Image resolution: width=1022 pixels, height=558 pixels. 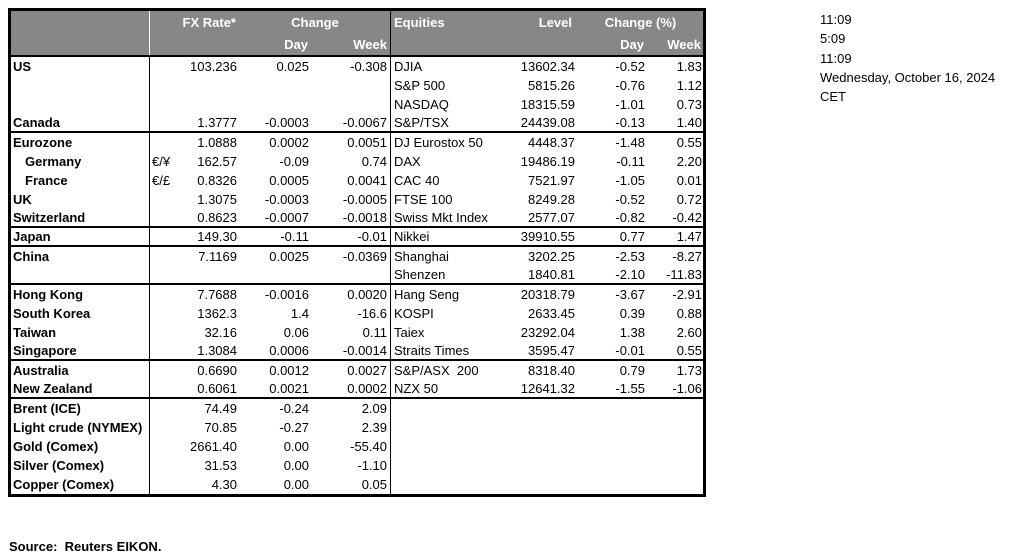 What do you see at coordinates (217, 350) in the screenshot?
I see `fx-rate-cell: 1.3084` at bounding box center [217, 350].